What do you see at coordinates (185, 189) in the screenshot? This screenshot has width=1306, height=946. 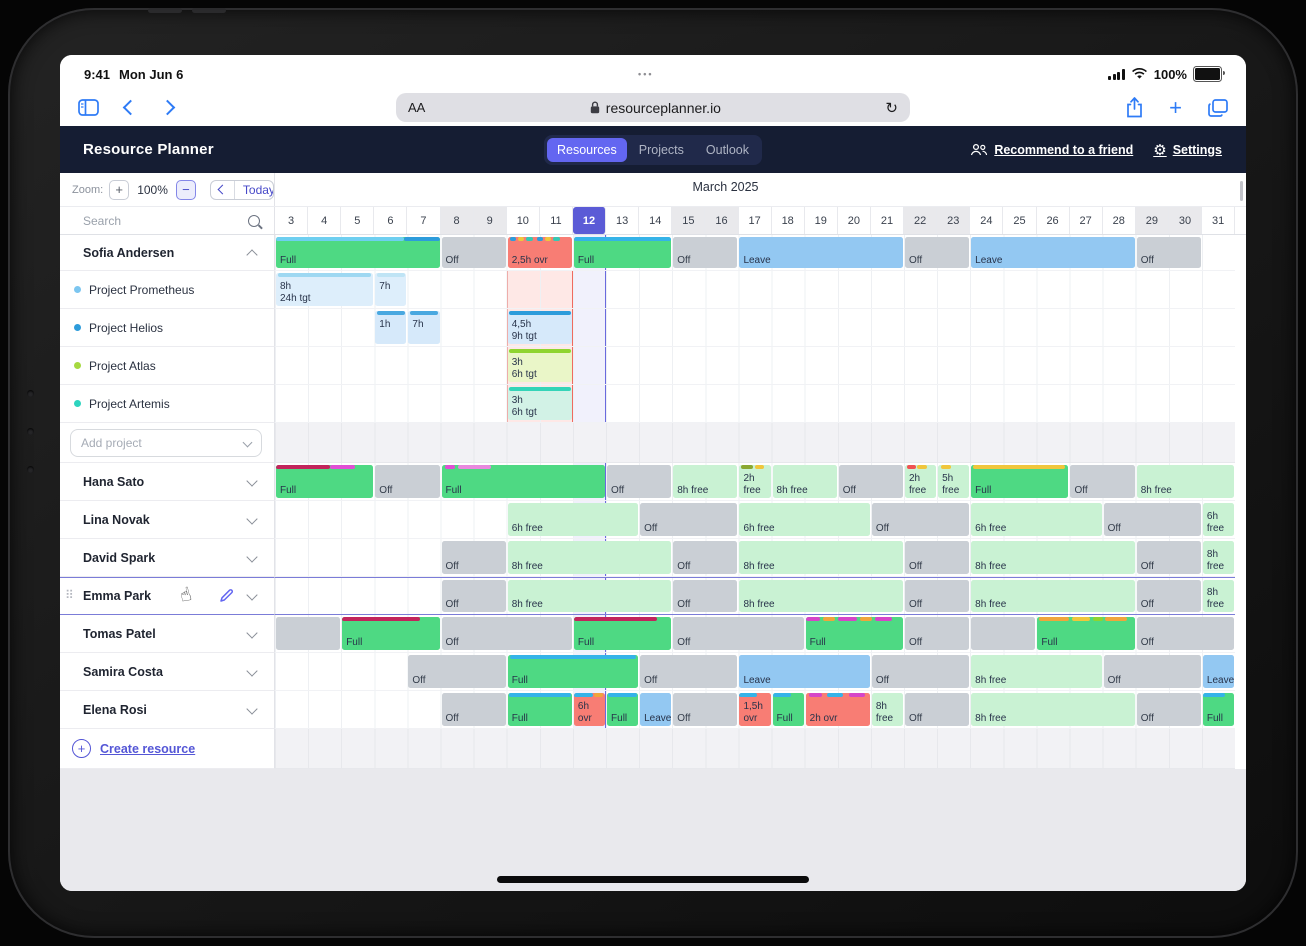 I see `zoom-out-button: −` at bounding box center [185, 189].